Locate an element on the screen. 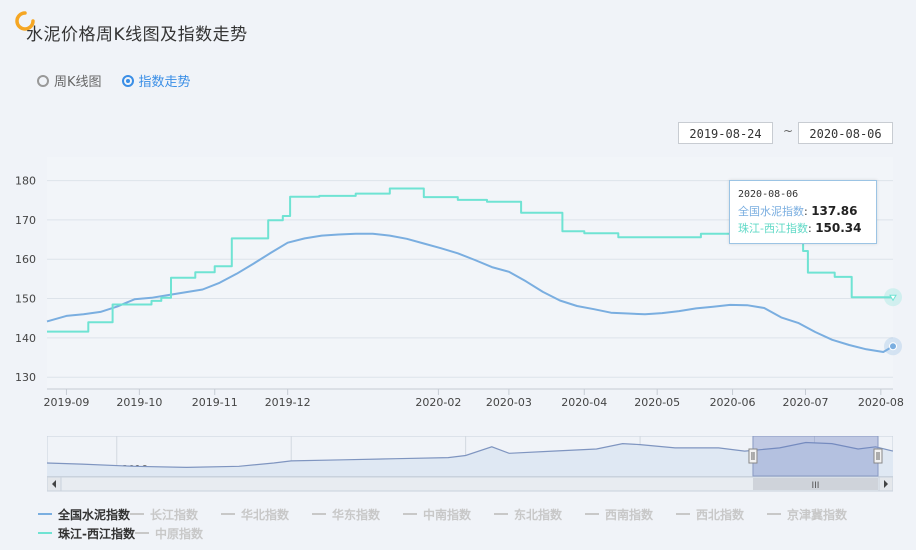 Image resolution: width=916 pixels, height=550 pixels. legend-label: 中南指数 is located at coordinates (447, 514).